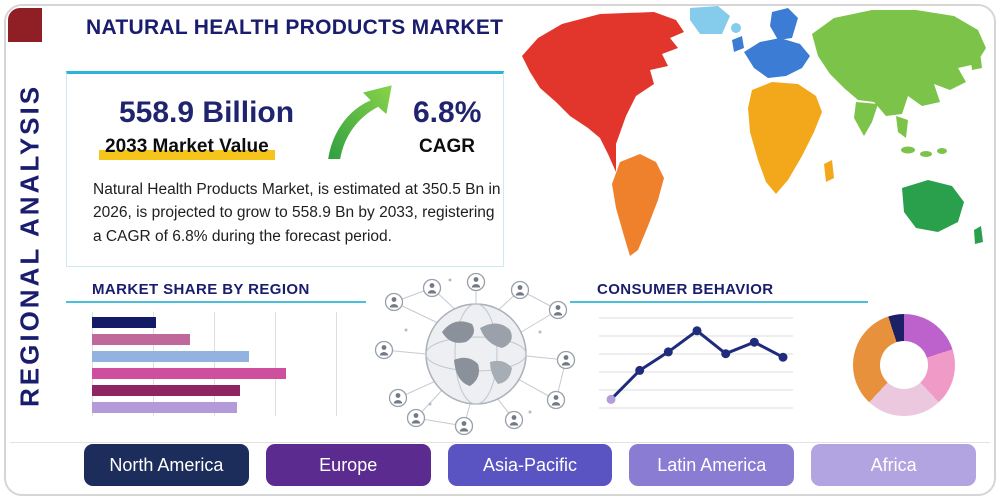 This screenshot has height=500, width=1000. Describe the element at coordinates (866, 119) in the screenshot. I see `region-india` at that location.